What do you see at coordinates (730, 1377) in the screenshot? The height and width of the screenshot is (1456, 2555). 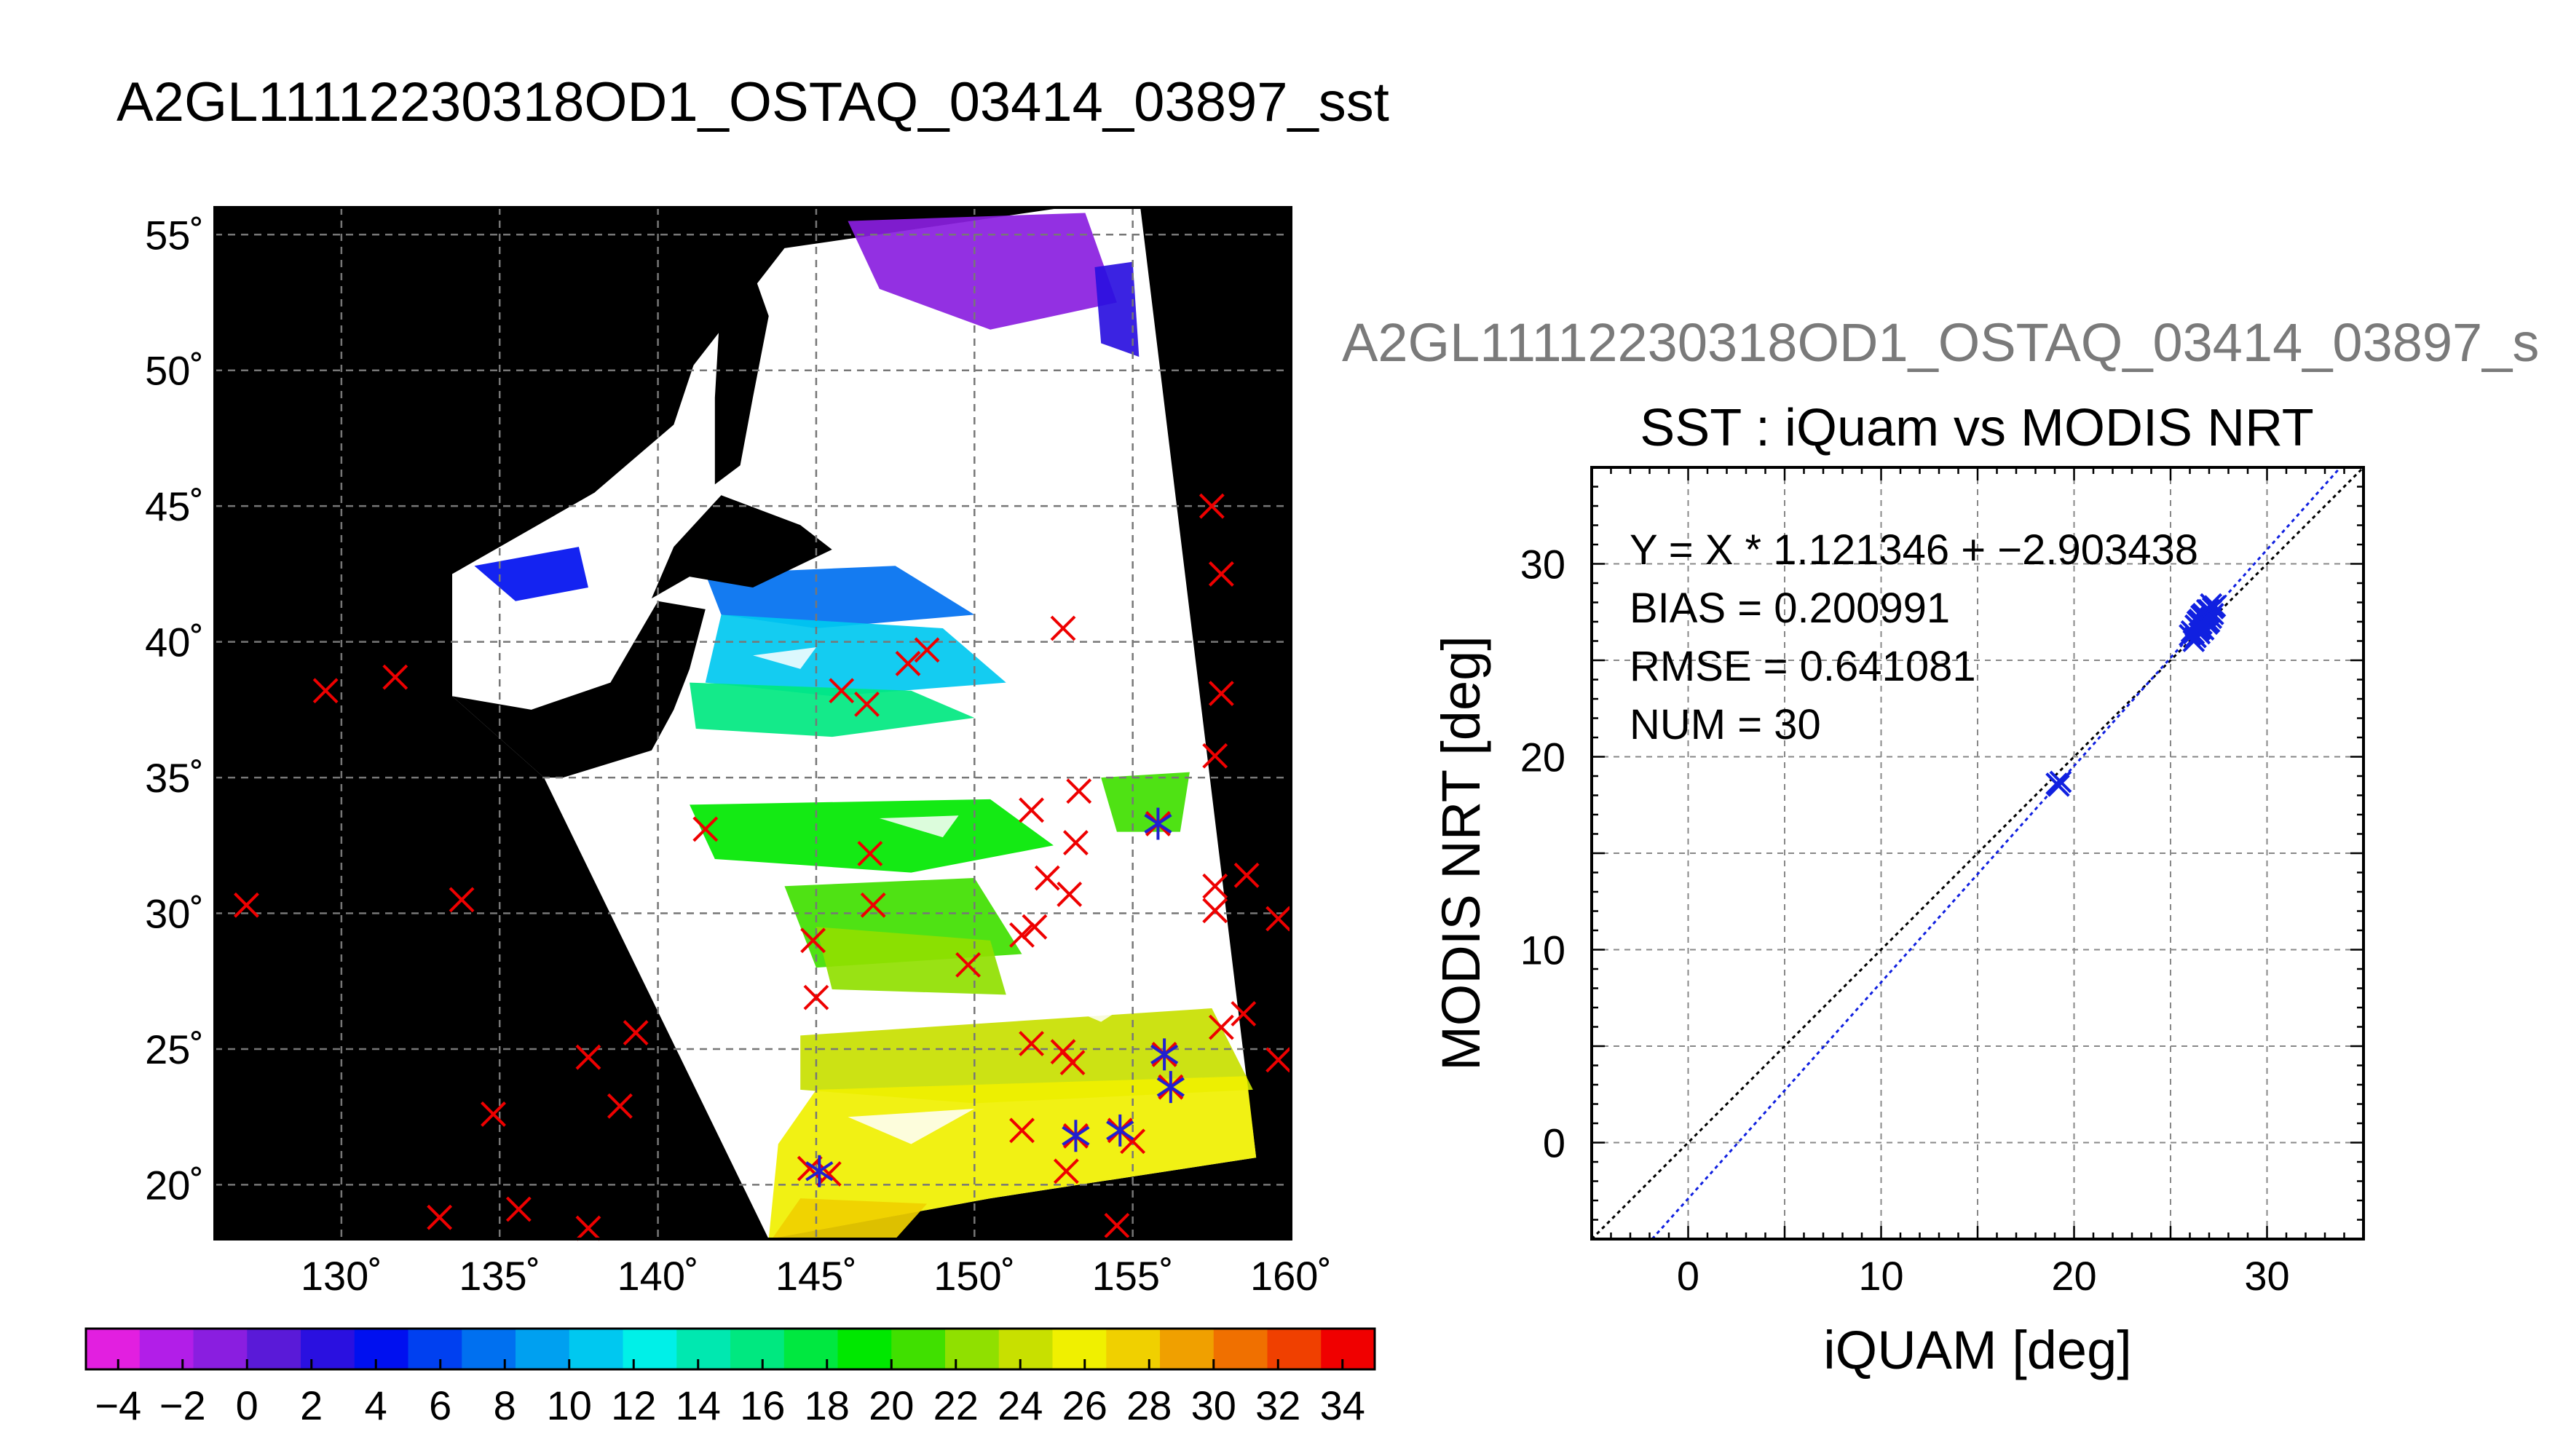 I see `sst-colorbar: −4 −2 0 2 4 6 8 10 12 14 16 18 20 22 24 26 28 30 32 34` at bounding box center [730, 1377].